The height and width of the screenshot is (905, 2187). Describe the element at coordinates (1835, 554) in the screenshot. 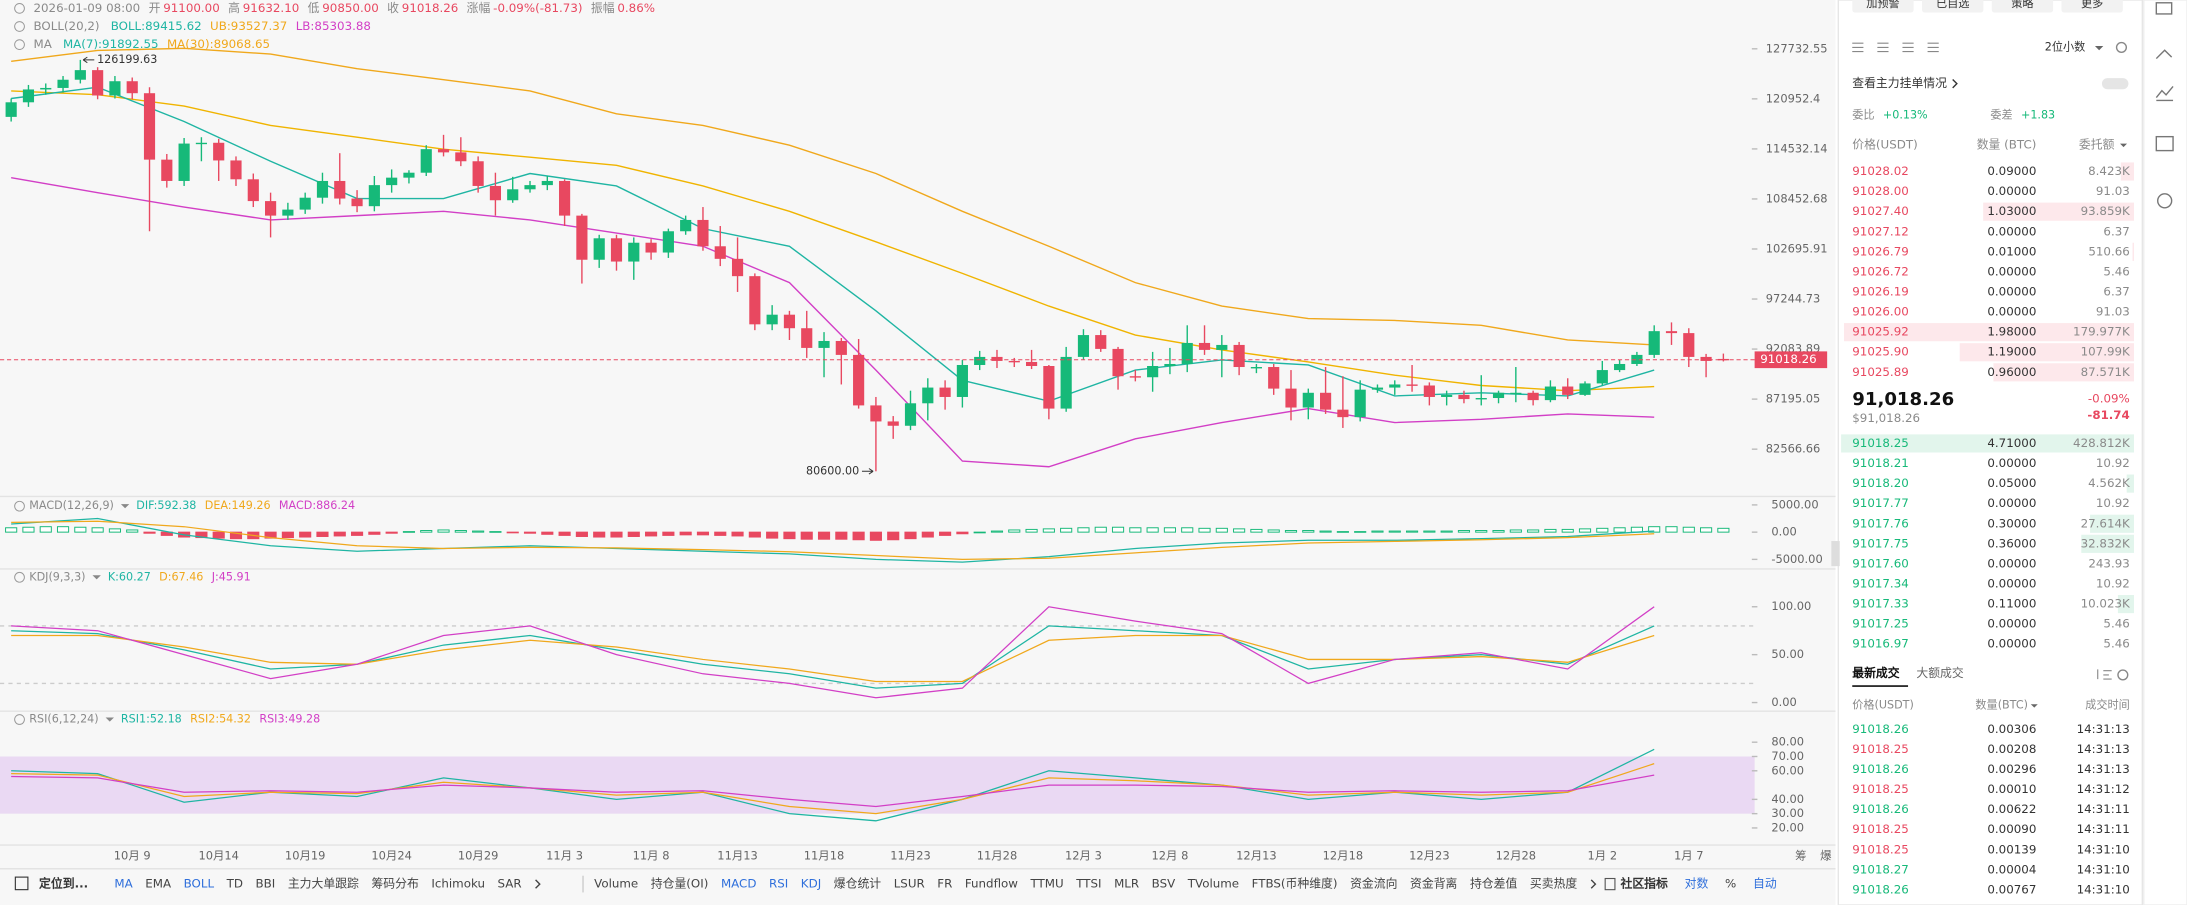

I see `collapse-tab` at that location.